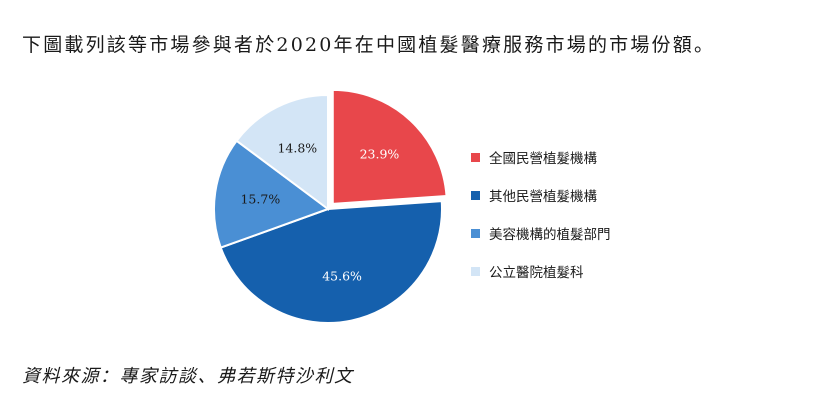 The height and width of the screenshot is (405, 816). I want to click on source-note: 資料來源：專家訪談、弗若斯特沙利文, so click(188, 376).